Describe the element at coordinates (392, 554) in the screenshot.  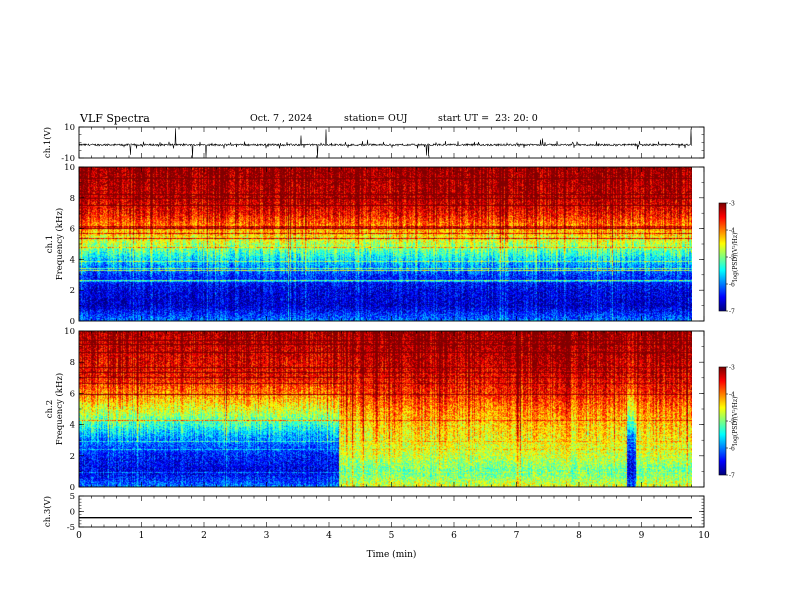
I see `x-axis-label: Time (min)` at that location.